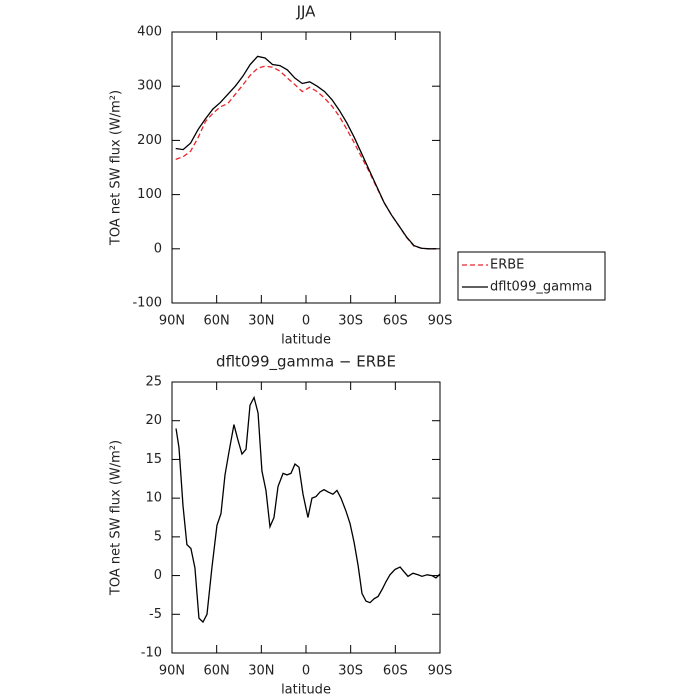 Image resolution: width=700 pixels, height=700 pixels. Describe the element at coordinates (153, 382) in the screenshot. I see `y-tick-label: 25` at that location.